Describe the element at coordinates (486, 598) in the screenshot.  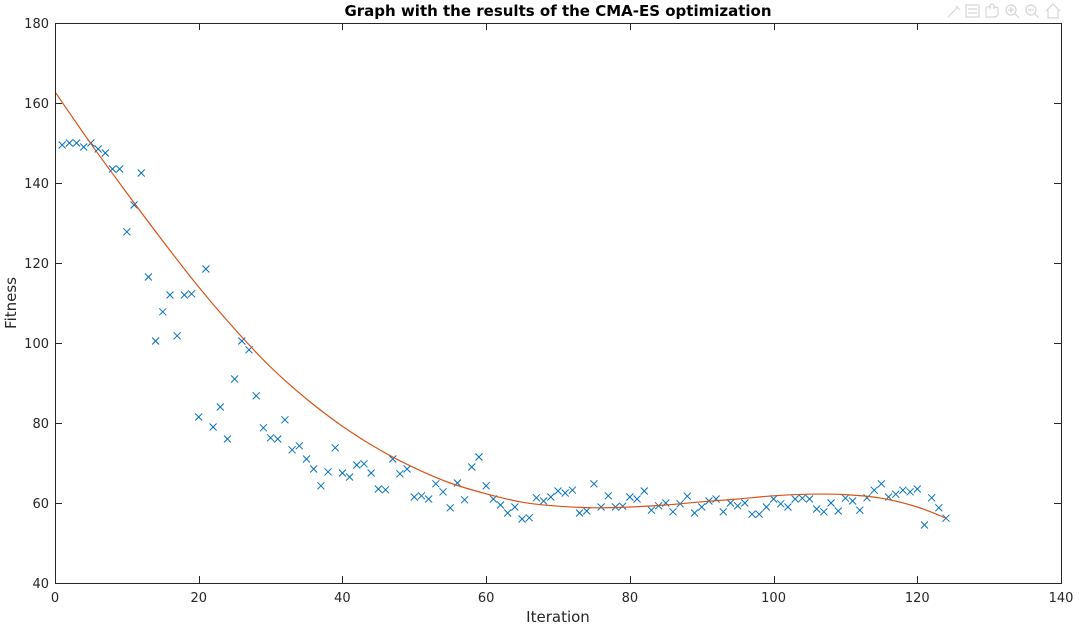
I see `x-tick-label: 60` at that location.